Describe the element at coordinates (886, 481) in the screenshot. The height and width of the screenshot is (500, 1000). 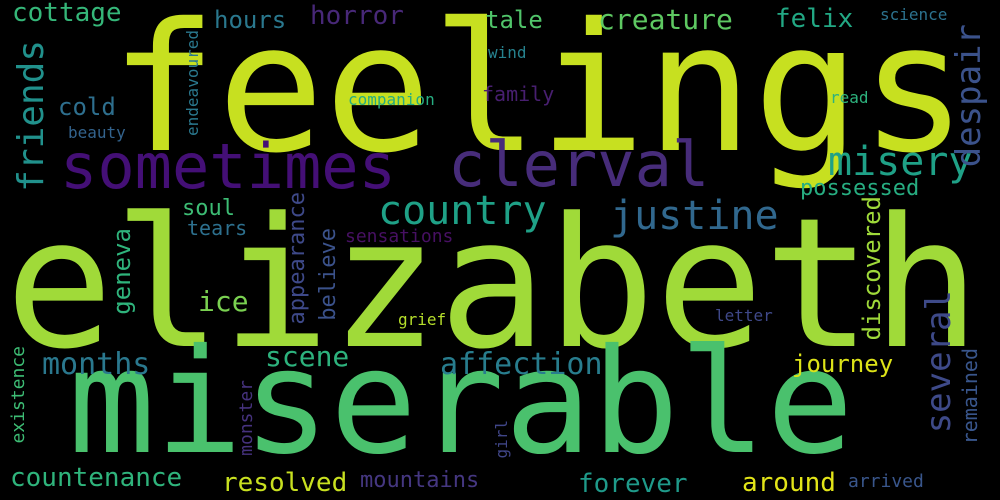
I see `word-arrived: arrived` at that location.